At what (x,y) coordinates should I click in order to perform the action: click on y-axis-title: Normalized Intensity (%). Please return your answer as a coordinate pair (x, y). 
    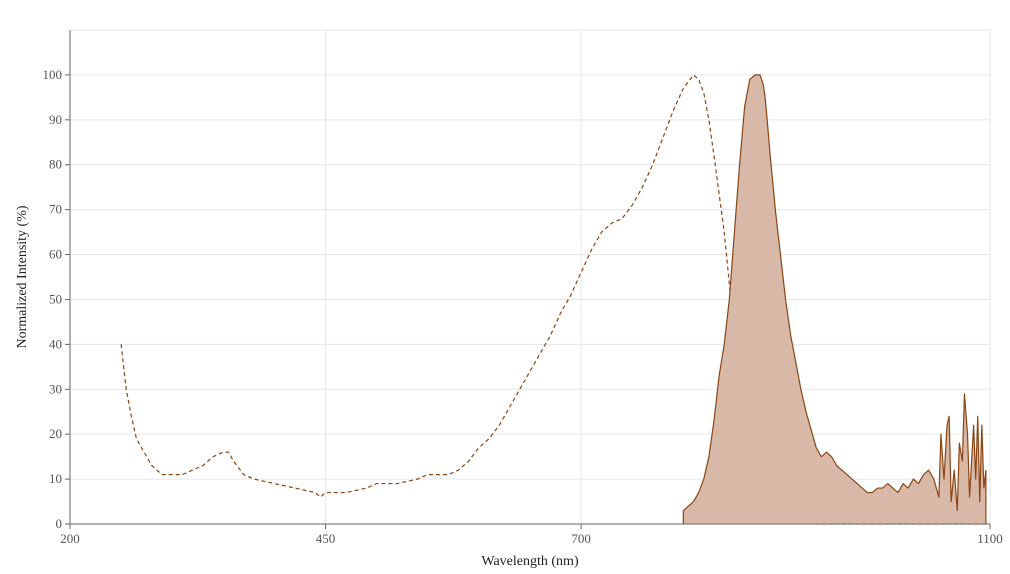
    Looking at the image, I should click on (22, 276).